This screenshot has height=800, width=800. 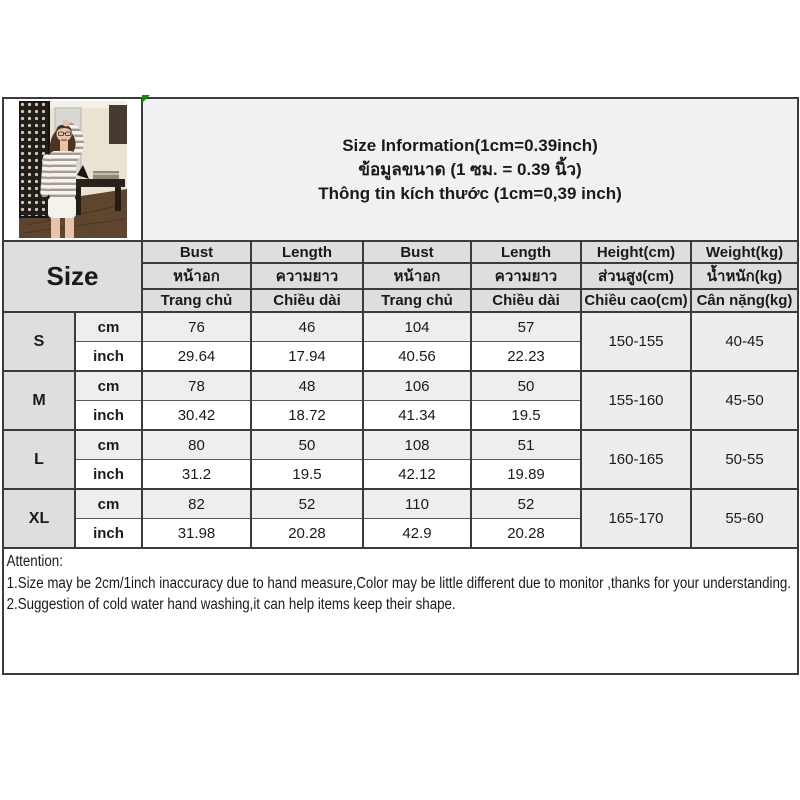 What do you see at coordinates (34, 561) in the screenshot?
I see `attention-label: Attention:` at bounding box center [34, 561].